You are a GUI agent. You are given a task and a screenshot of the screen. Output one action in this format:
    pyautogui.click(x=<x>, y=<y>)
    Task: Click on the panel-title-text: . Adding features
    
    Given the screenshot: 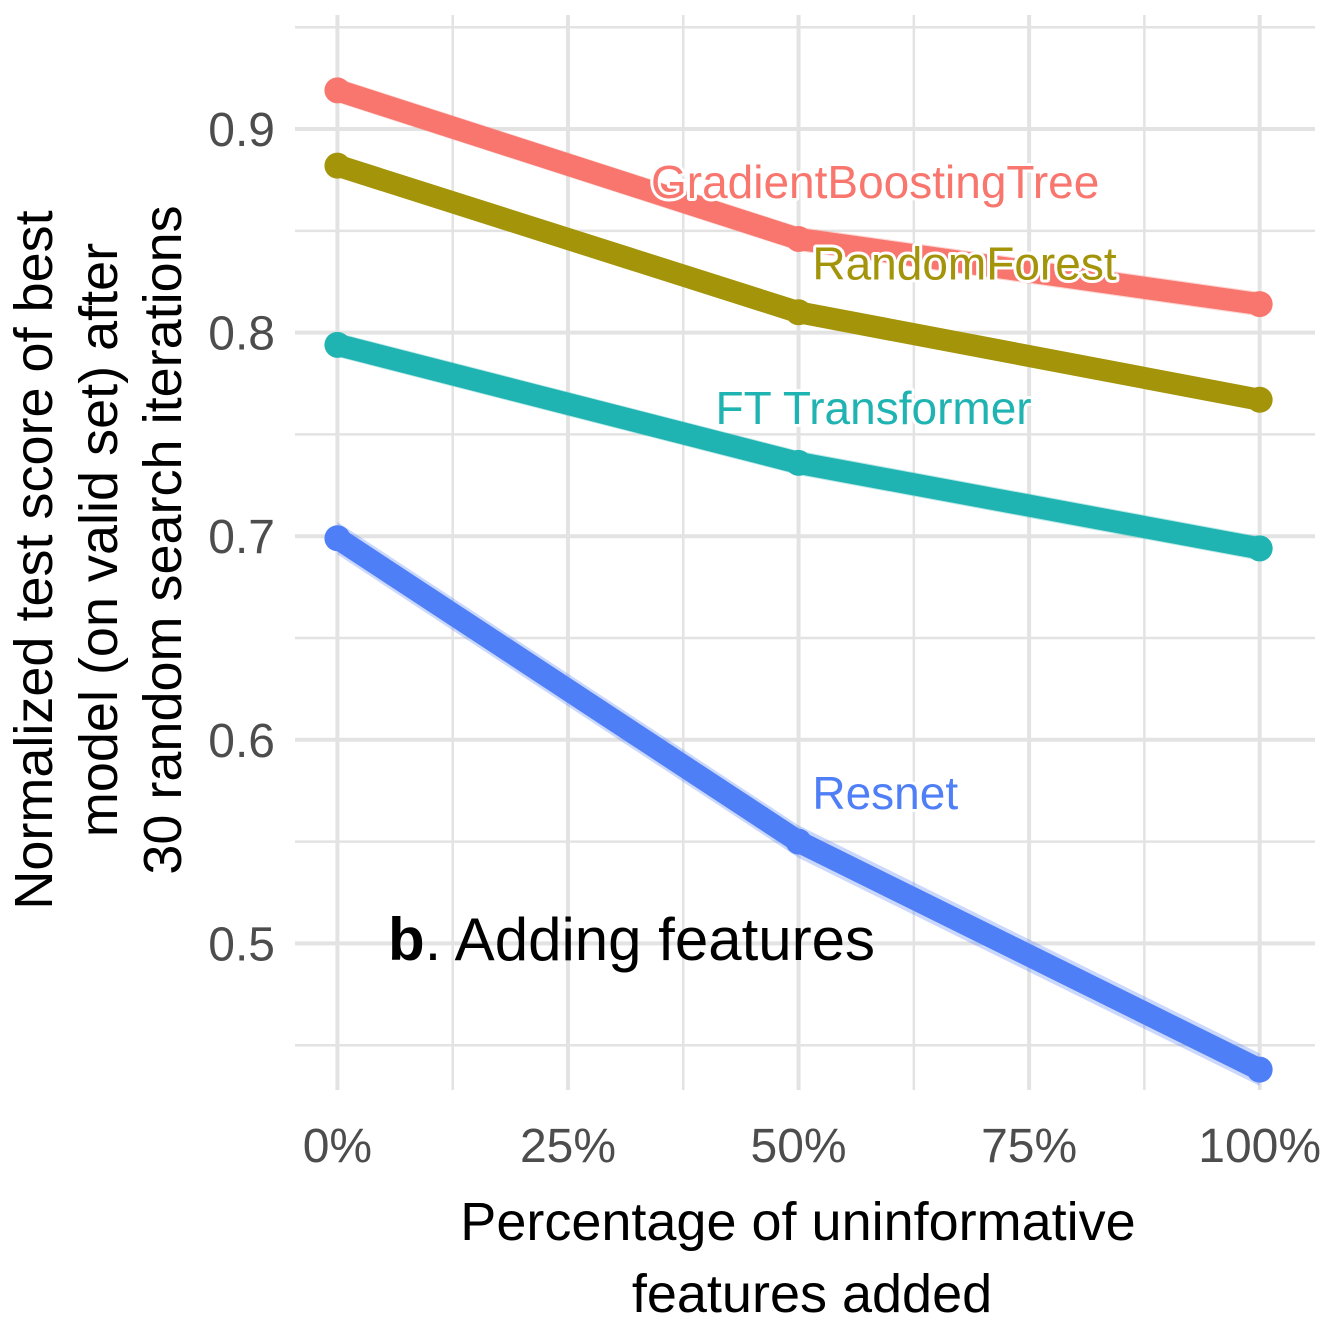 What is the action you would take?
    pyautogui.click(x=650, y=939)
    